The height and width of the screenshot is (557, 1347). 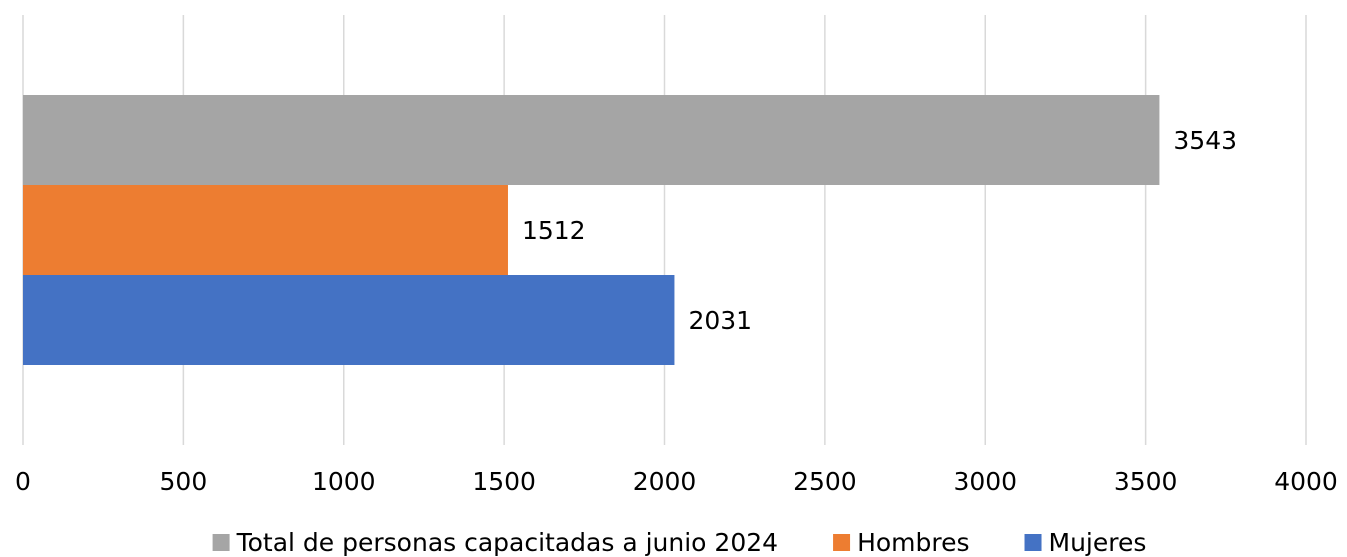 What do you see at coordinates (1306, 481) in the screenshot?
I see `x-tick-label: 4000` at bounding box center [1306, 481].